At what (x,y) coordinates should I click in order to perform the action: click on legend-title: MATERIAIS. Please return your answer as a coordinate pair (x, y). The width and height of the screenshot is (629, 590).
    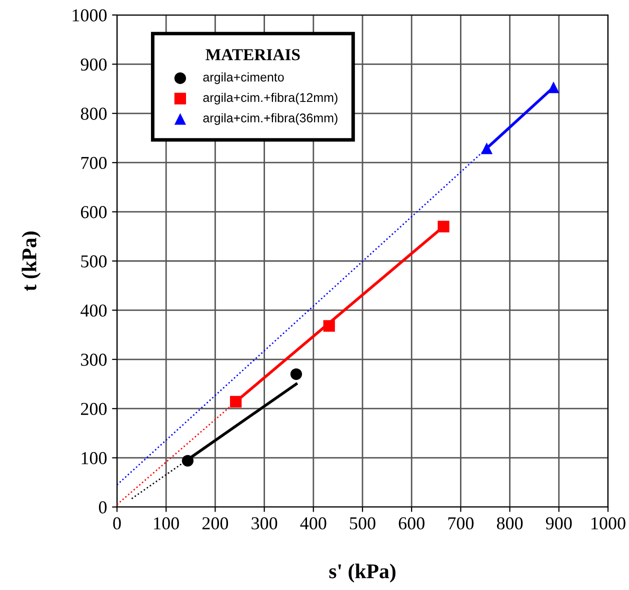
    Looking at the image, I should click on (253, 54).